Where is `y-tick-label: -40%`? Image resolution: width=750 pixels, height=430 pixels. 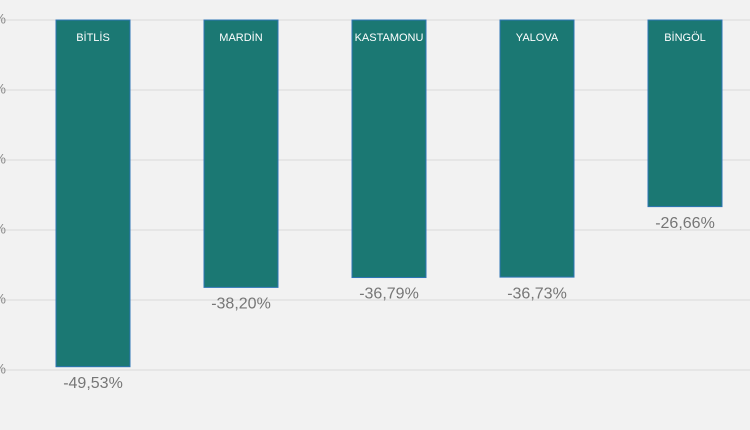
y-tick-label: -40% is located at coordinates (3, 299).